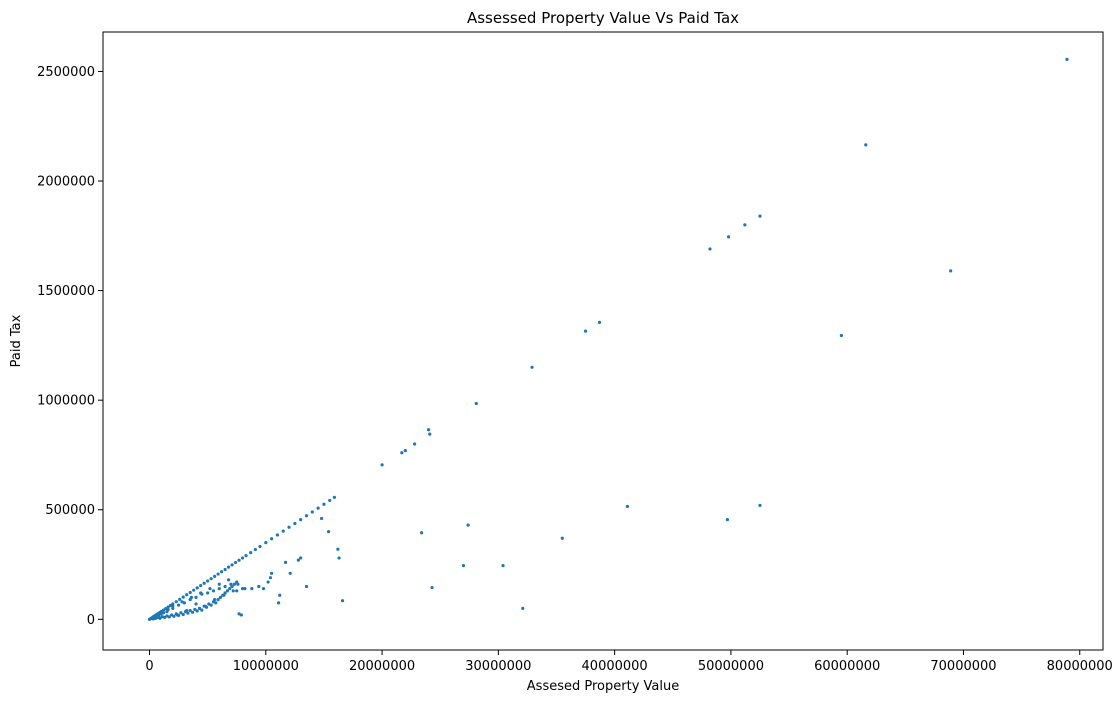 The width and height of the screenshot is (1119, 701). I want to click on x-tick-label: 50000000, so click(731, 666).